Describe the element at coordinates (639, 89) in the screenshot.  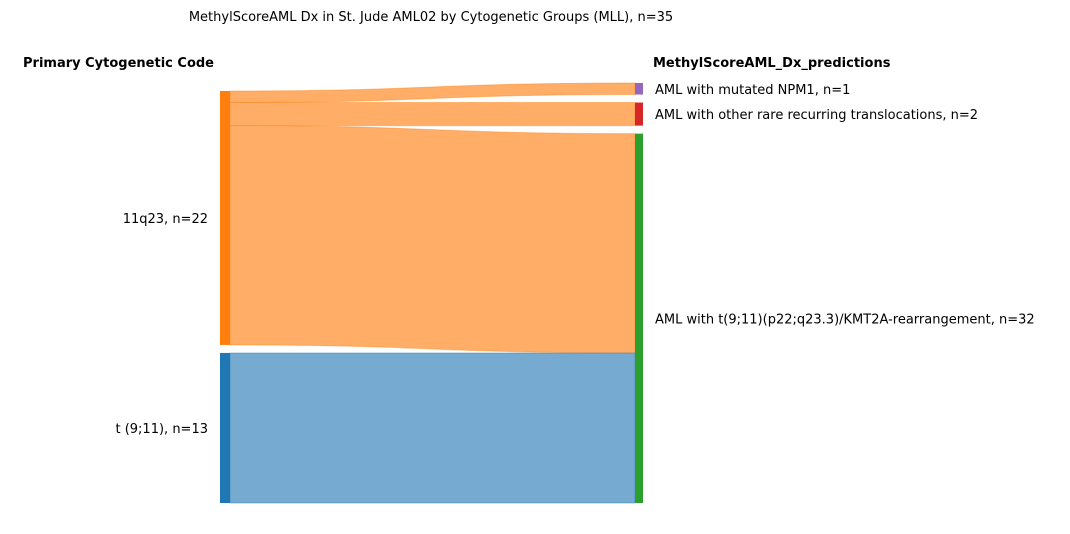
I see `target-node-npm1` at that location.